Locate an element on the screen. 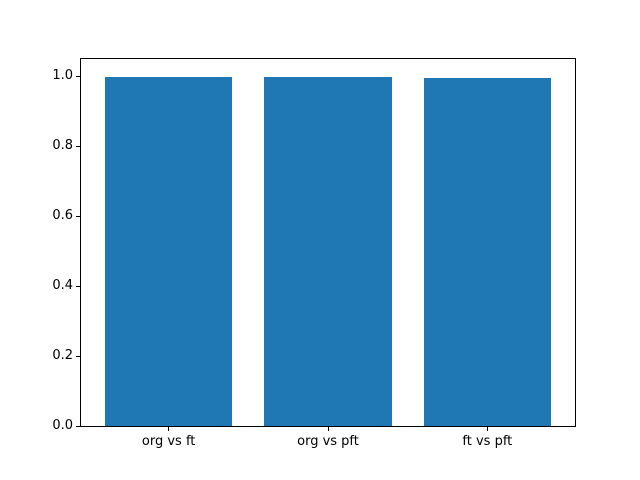 The width and height of the screenshot is (640, 480). bar-ft-vs-pft is located at coordinates (487, 251).